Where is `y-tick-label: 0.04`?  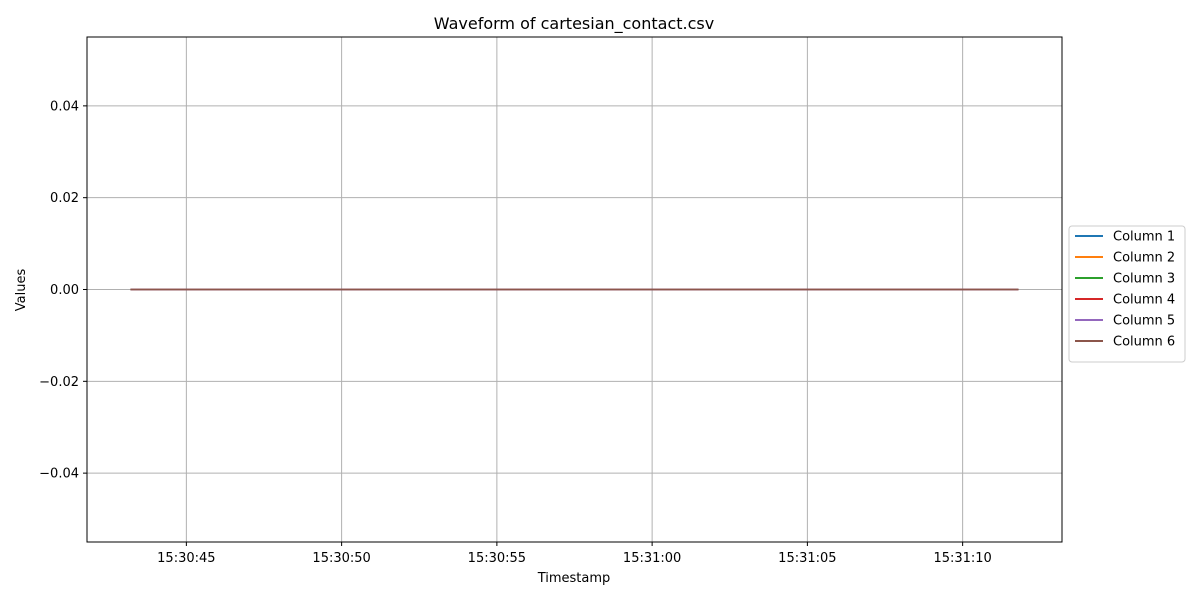
y-tick-label: 0.04 is located at coordinates (64, 106).